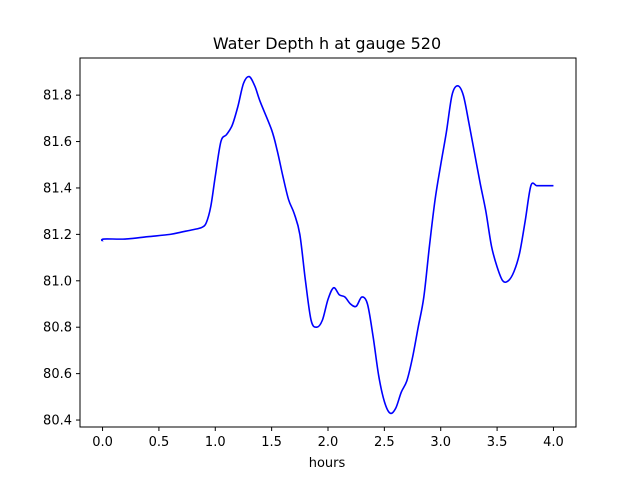  Describe the element at coordinates (57, 142) in the screenshot. I see `y-tick-label: 81.6` at that location.